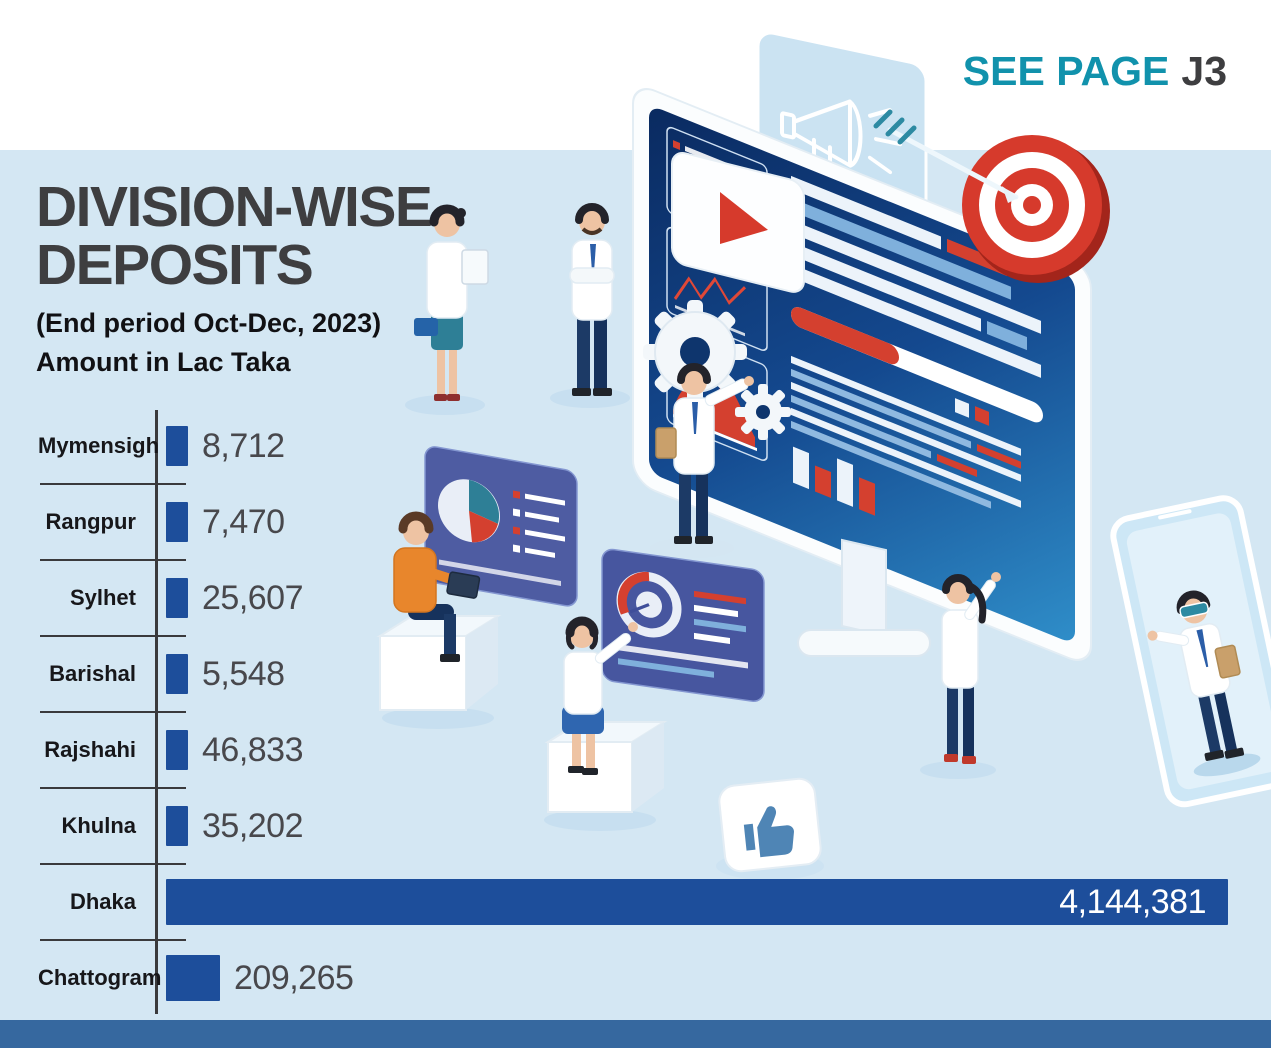  Describe the element at coordinates (697, 902) in the screenshot. I see `deposit-bar: 4,144,381` at that location.